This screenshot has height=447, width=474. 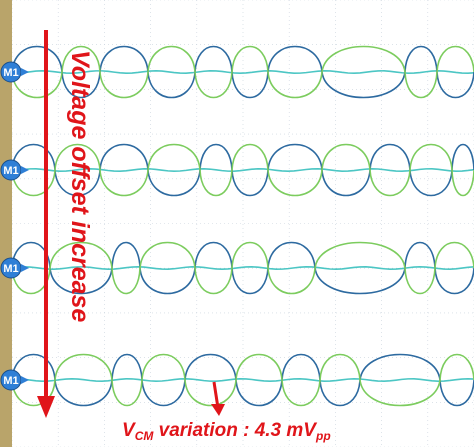 I want to click on offset-annotation-text: Voltage offset increase, so click(x=80, y=186).